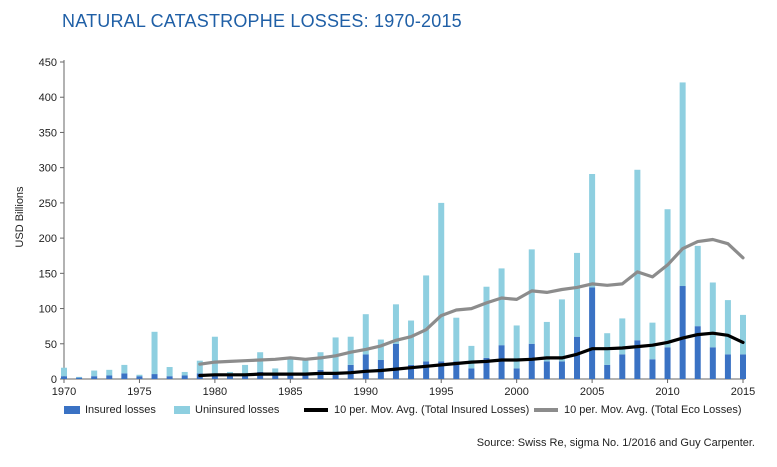 The image size is (777, 467). I want to click on legend-item-insured-avg: 10 per. Mov. Avg. (Total Insured Losses), so click(416, 410).